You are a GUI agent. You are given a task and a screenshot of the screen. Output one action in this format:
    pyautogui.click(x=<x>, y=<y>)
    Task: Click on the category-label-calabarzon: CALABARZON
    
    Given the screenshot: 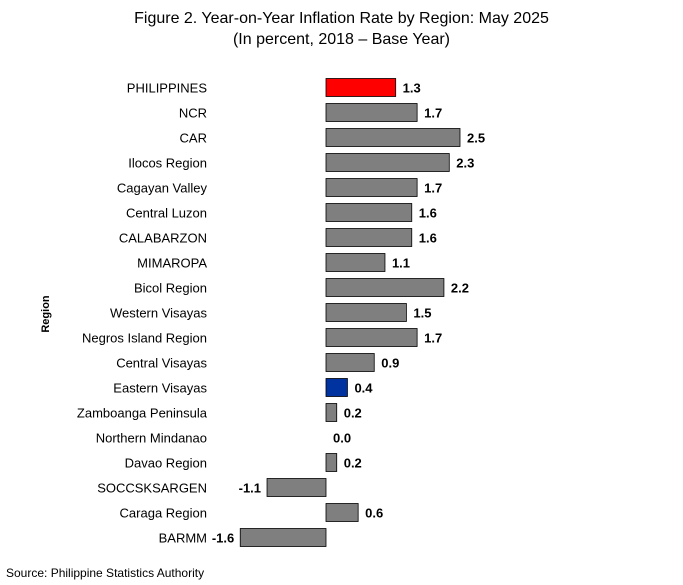 What is the action you would take?
    pyautogui.click(x=163, y=238)
    